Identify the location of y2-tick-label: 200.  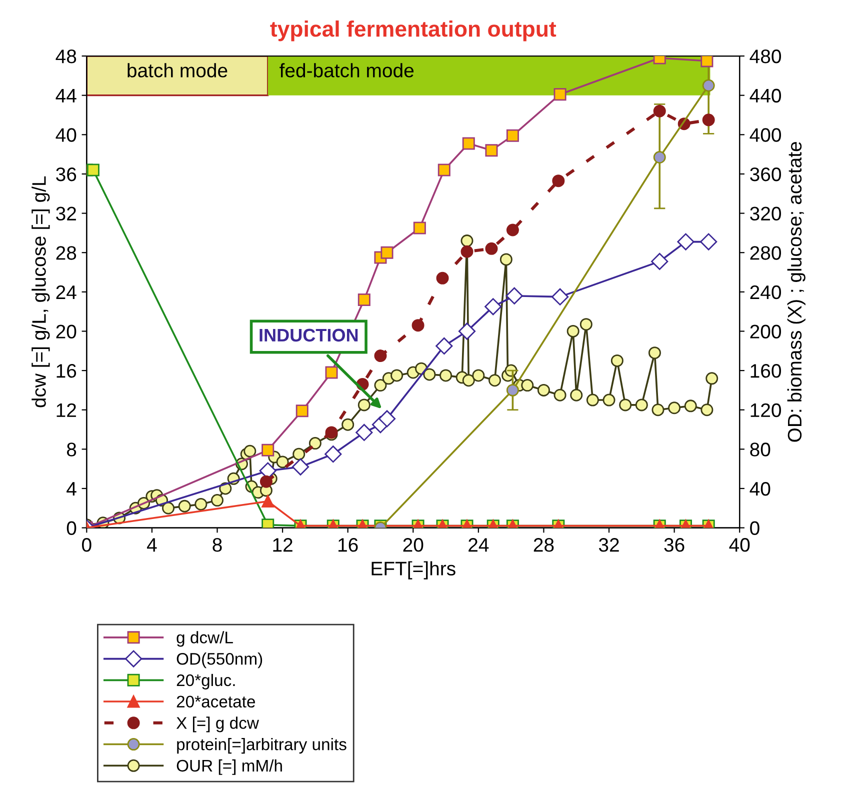
(765, 331).